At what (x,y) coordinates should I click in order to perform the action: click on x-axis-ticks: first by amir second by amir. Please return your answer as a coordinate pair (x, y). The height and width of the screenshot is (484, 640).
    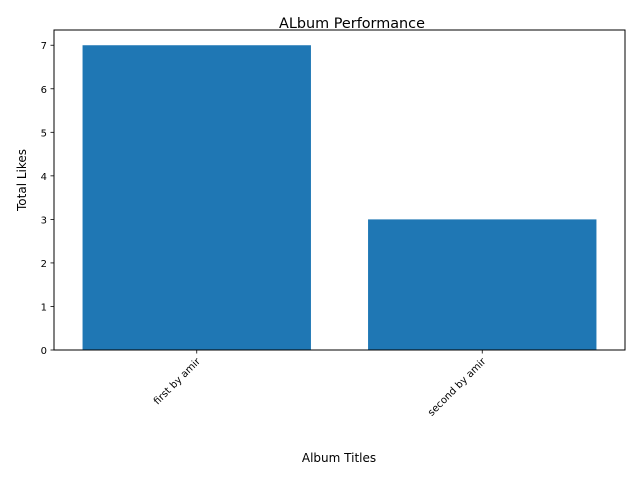
    Looking at the image, I should click on (320, 384).